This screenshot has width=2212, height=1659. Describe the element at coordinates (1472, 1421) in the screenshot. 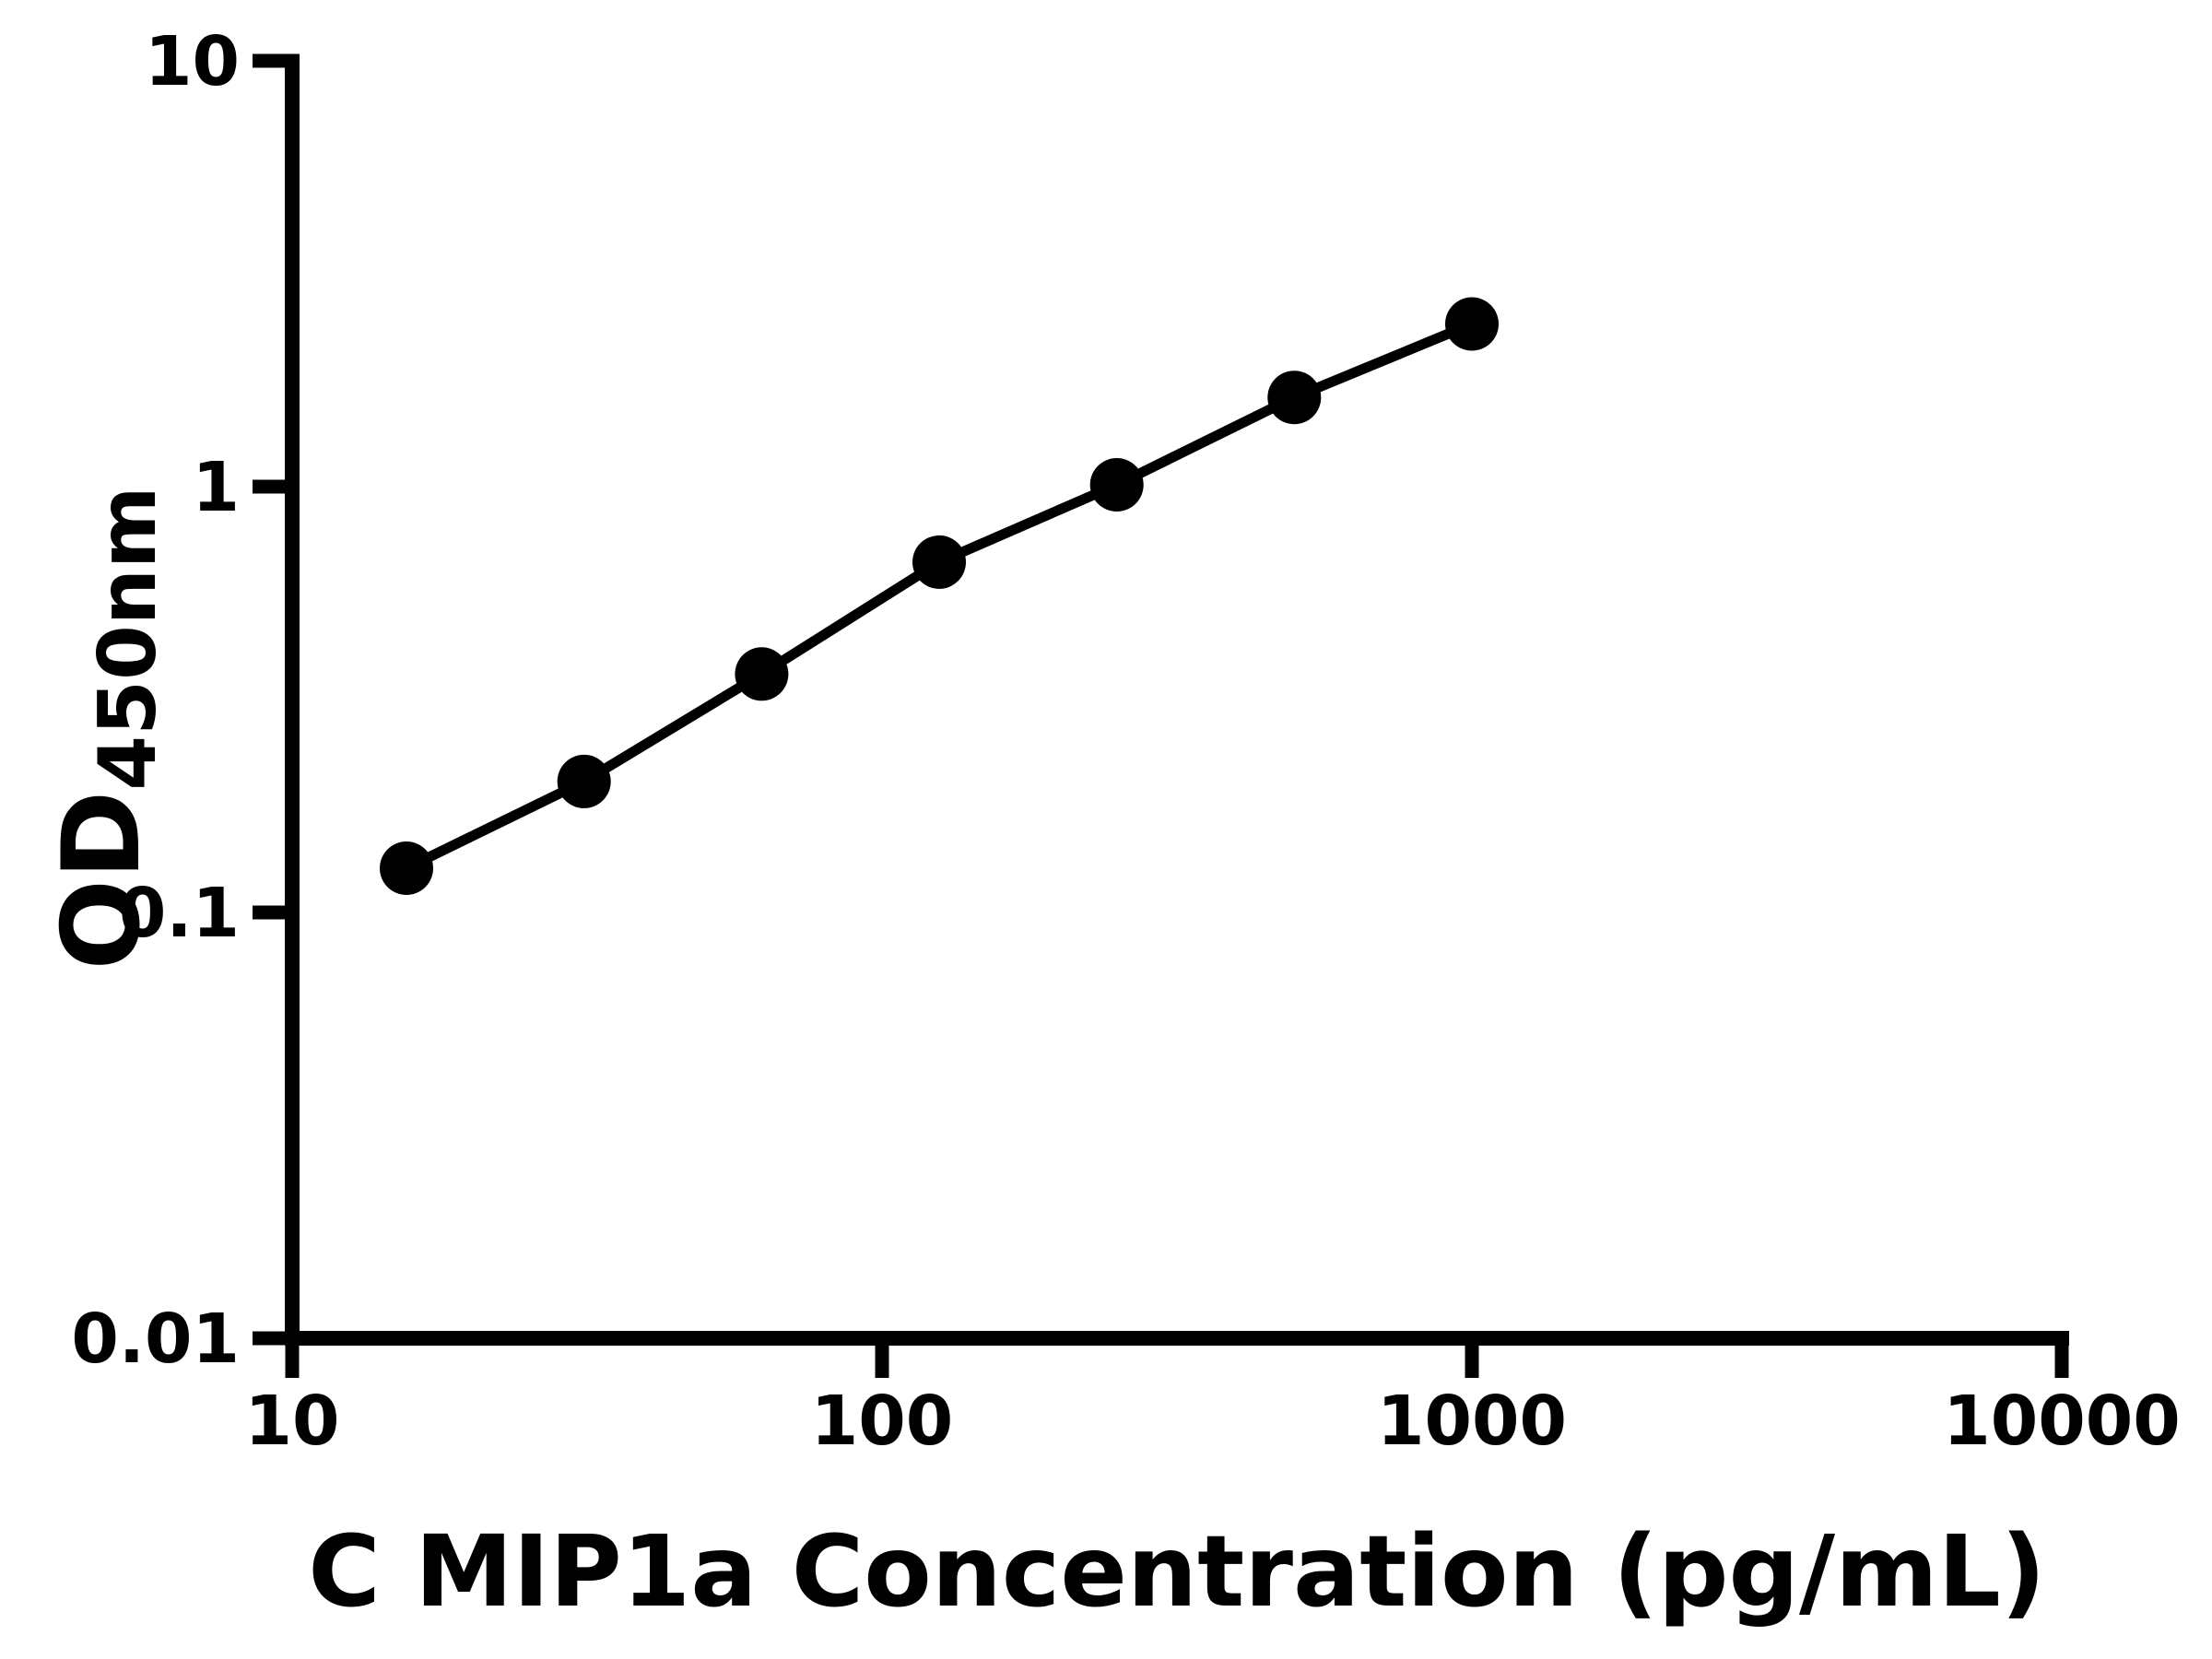

I see `x-tick-label: 1000` at that location.